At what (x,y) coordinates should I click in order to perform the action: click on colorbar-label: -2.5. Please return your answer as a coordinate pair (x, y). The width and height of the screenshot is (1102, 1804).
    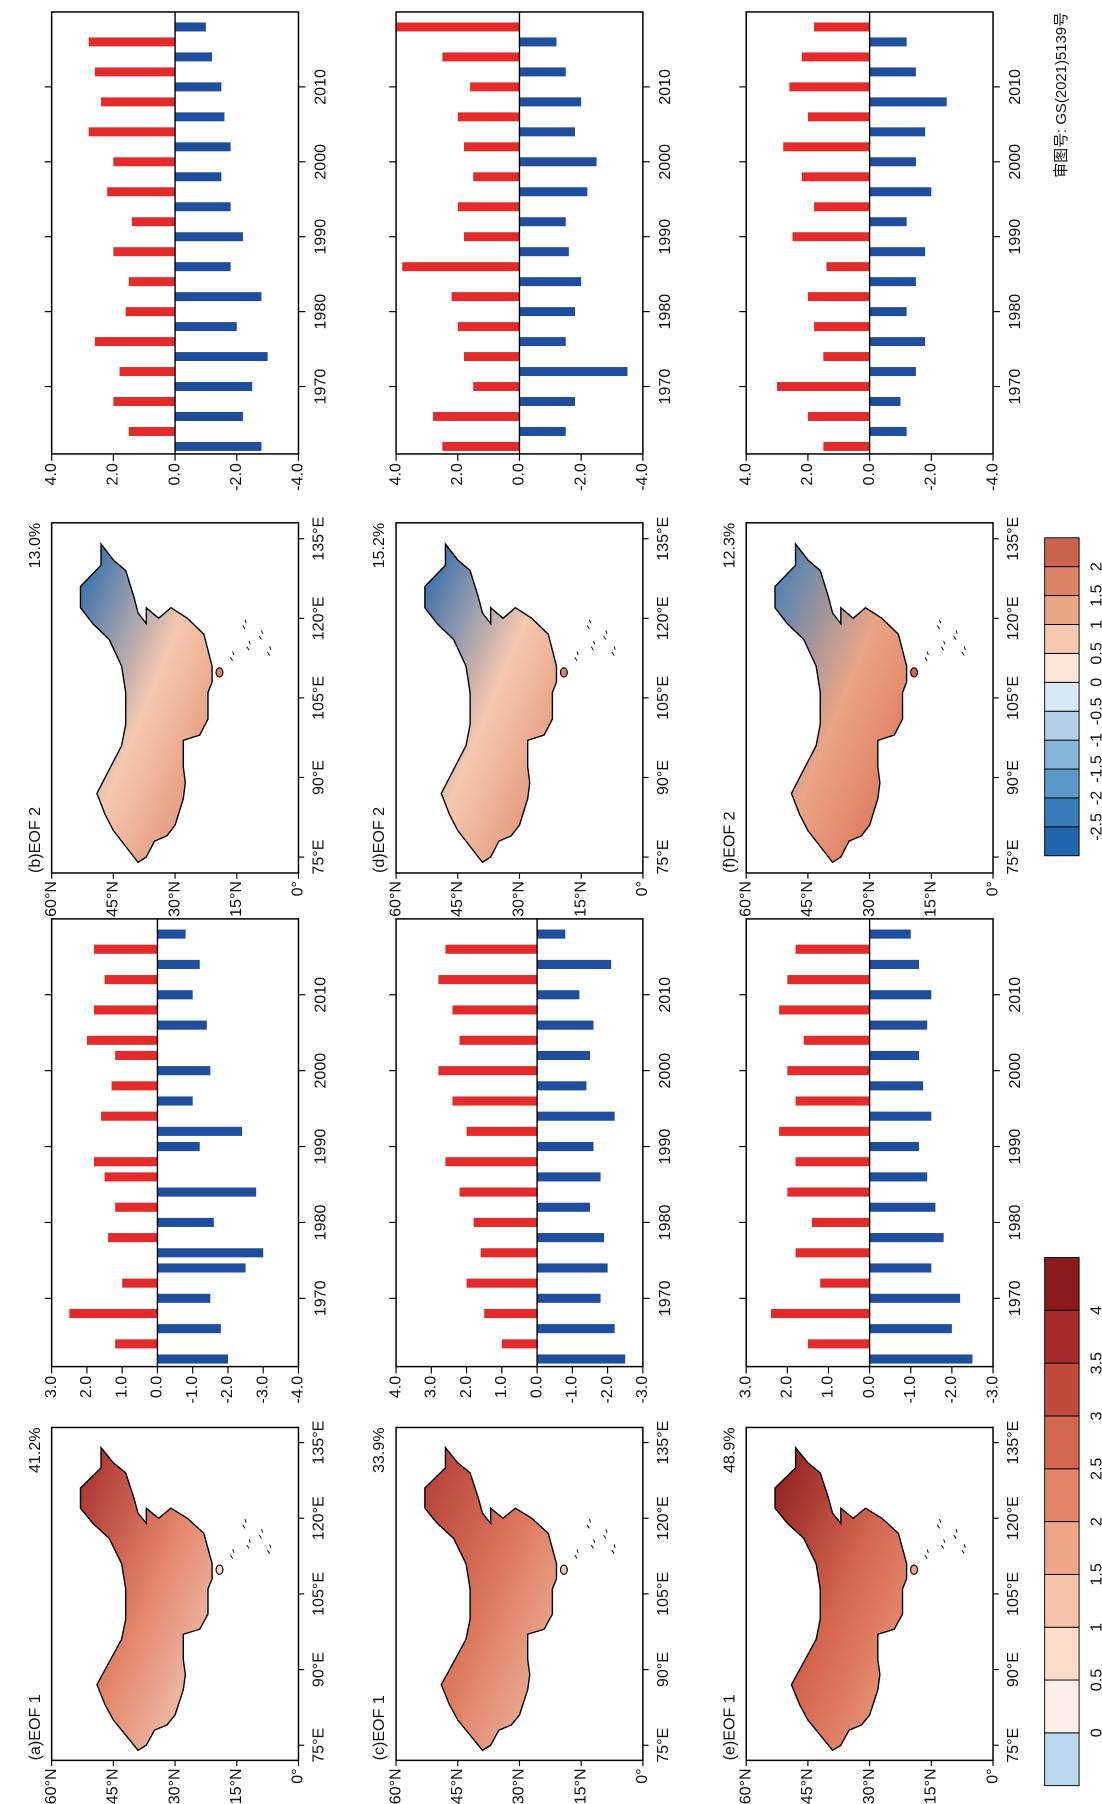
    Looking at the image, I should click on (1095, 827).